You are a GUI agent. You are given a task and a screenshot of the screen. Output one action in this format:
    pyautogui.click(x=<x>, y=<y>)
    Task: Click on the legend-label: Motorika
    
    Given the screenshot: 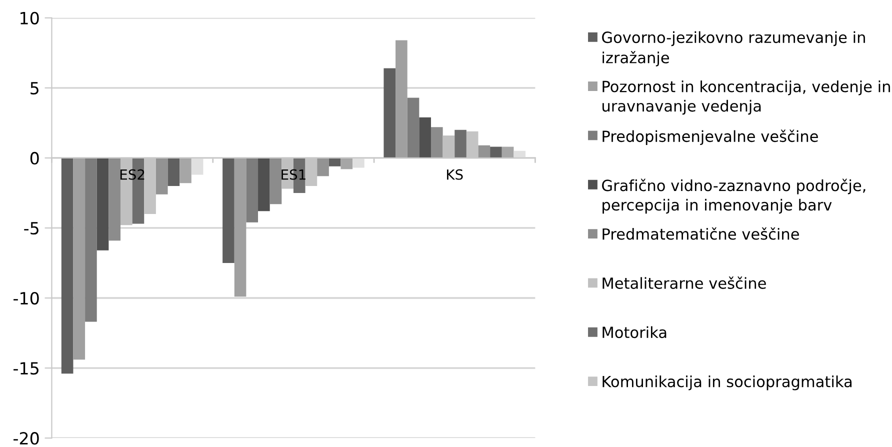 What is the action you would take?
    pyautogui.click(x=634, y=332)
    